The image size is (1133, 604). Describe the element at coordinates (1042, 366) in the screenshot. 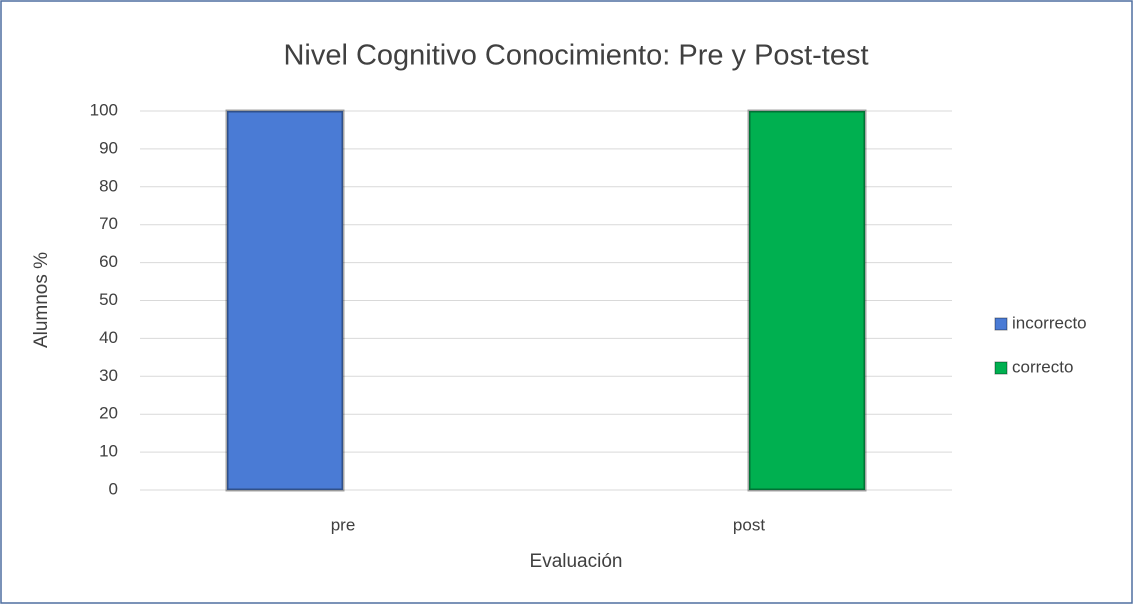

I see `legend-label: correcto` at that location.